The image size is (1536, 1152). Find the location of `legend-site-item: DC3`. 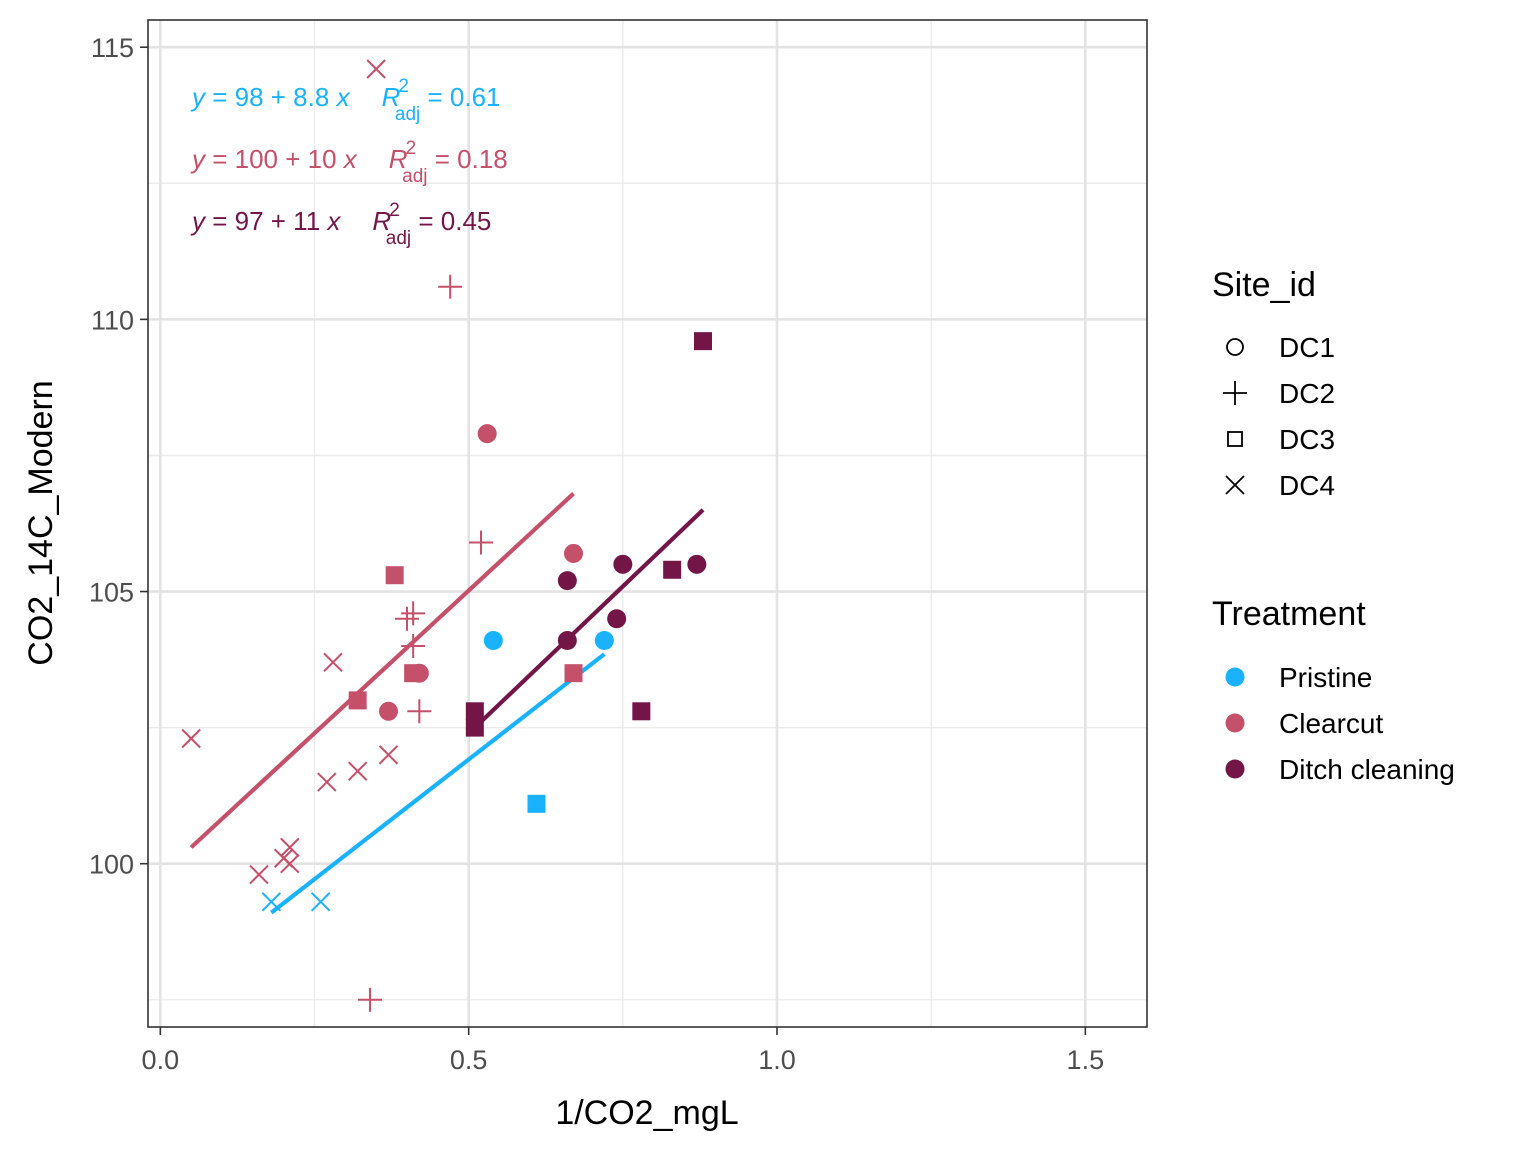

legend-site-item: DC3 is located at coordinates (1281, 439).